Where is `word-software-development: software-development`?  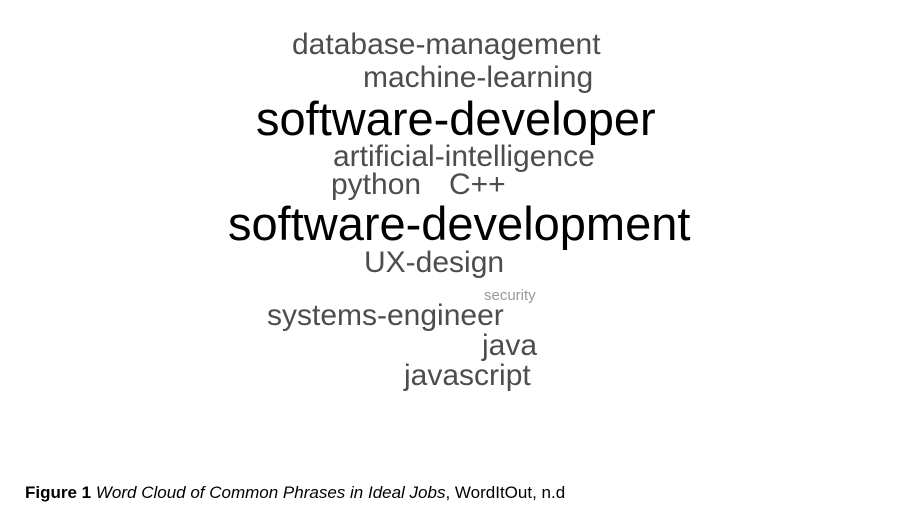 word-software-development: software-development is located at coordinates (459, 223).